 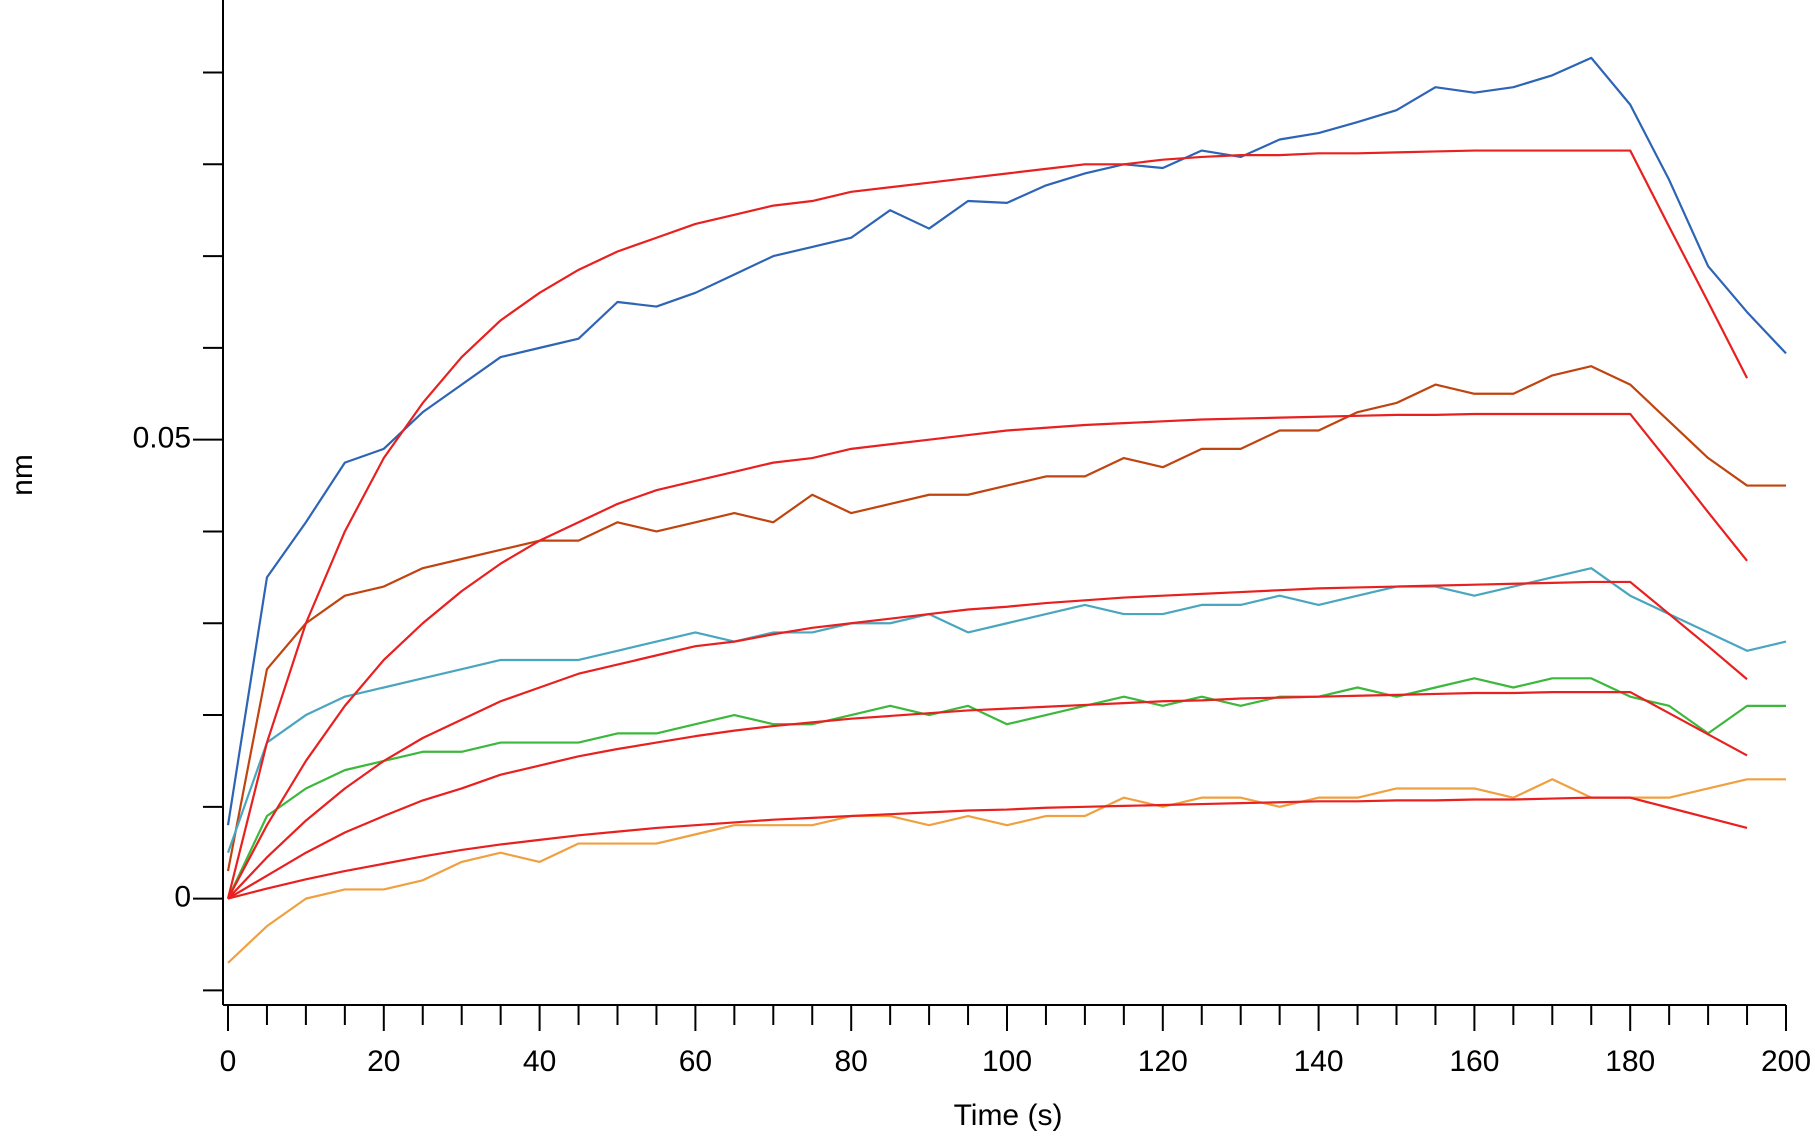 What do you see at coordinates (1008, 1115) in the screenshot?
I see `x-axis-label: Time (s)` at bounding box center [1008, 1115].